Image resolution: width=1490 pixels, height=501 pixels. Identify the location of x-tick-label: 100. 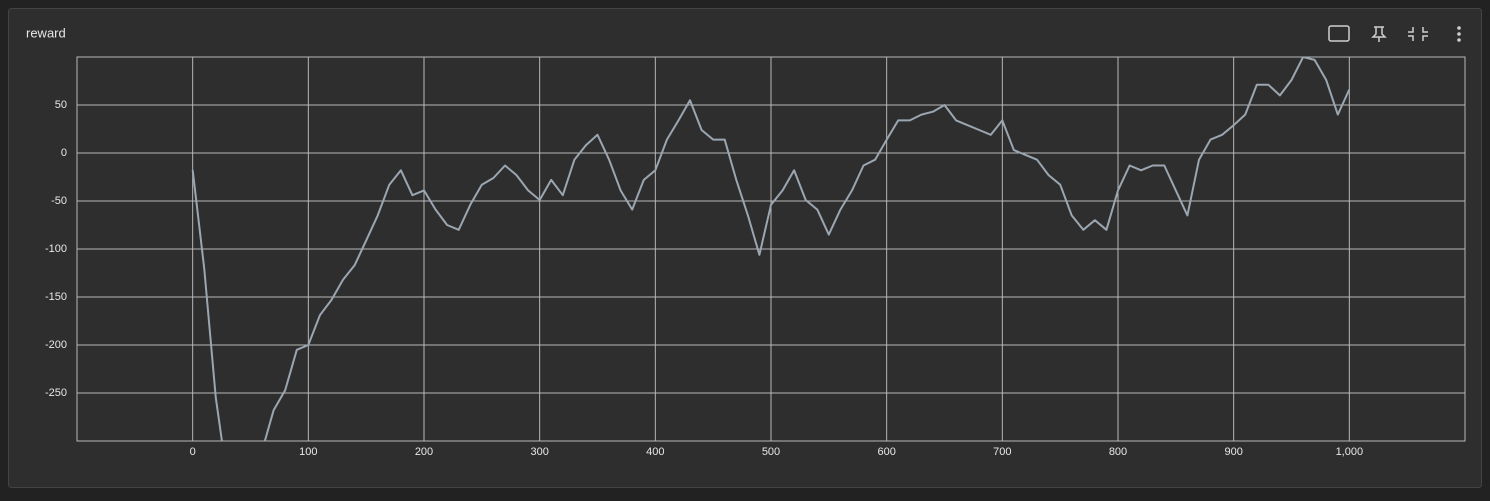
(308, 452).